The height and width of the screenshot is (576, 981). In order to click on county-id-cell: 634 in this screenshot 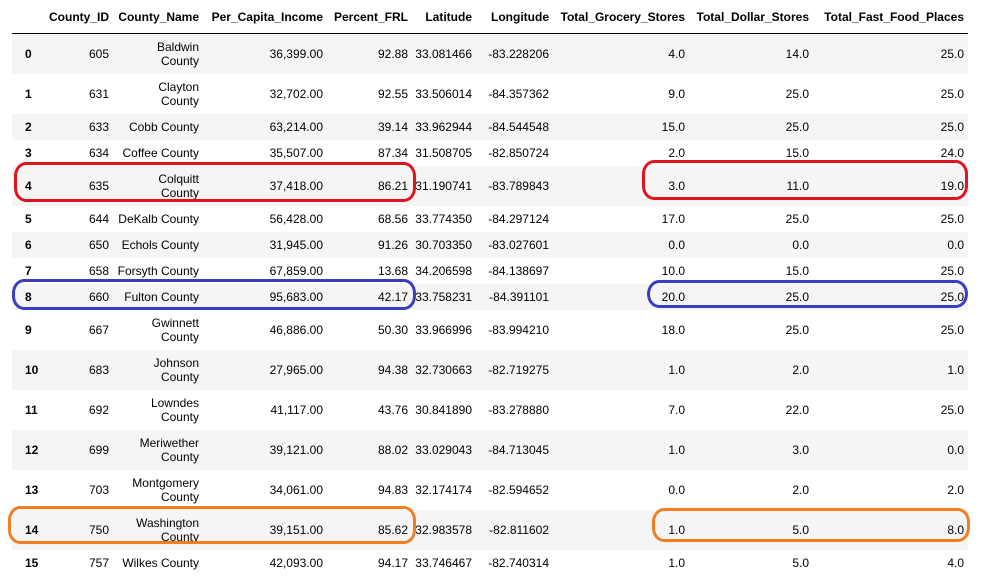, I will do `click(98, 152)`.